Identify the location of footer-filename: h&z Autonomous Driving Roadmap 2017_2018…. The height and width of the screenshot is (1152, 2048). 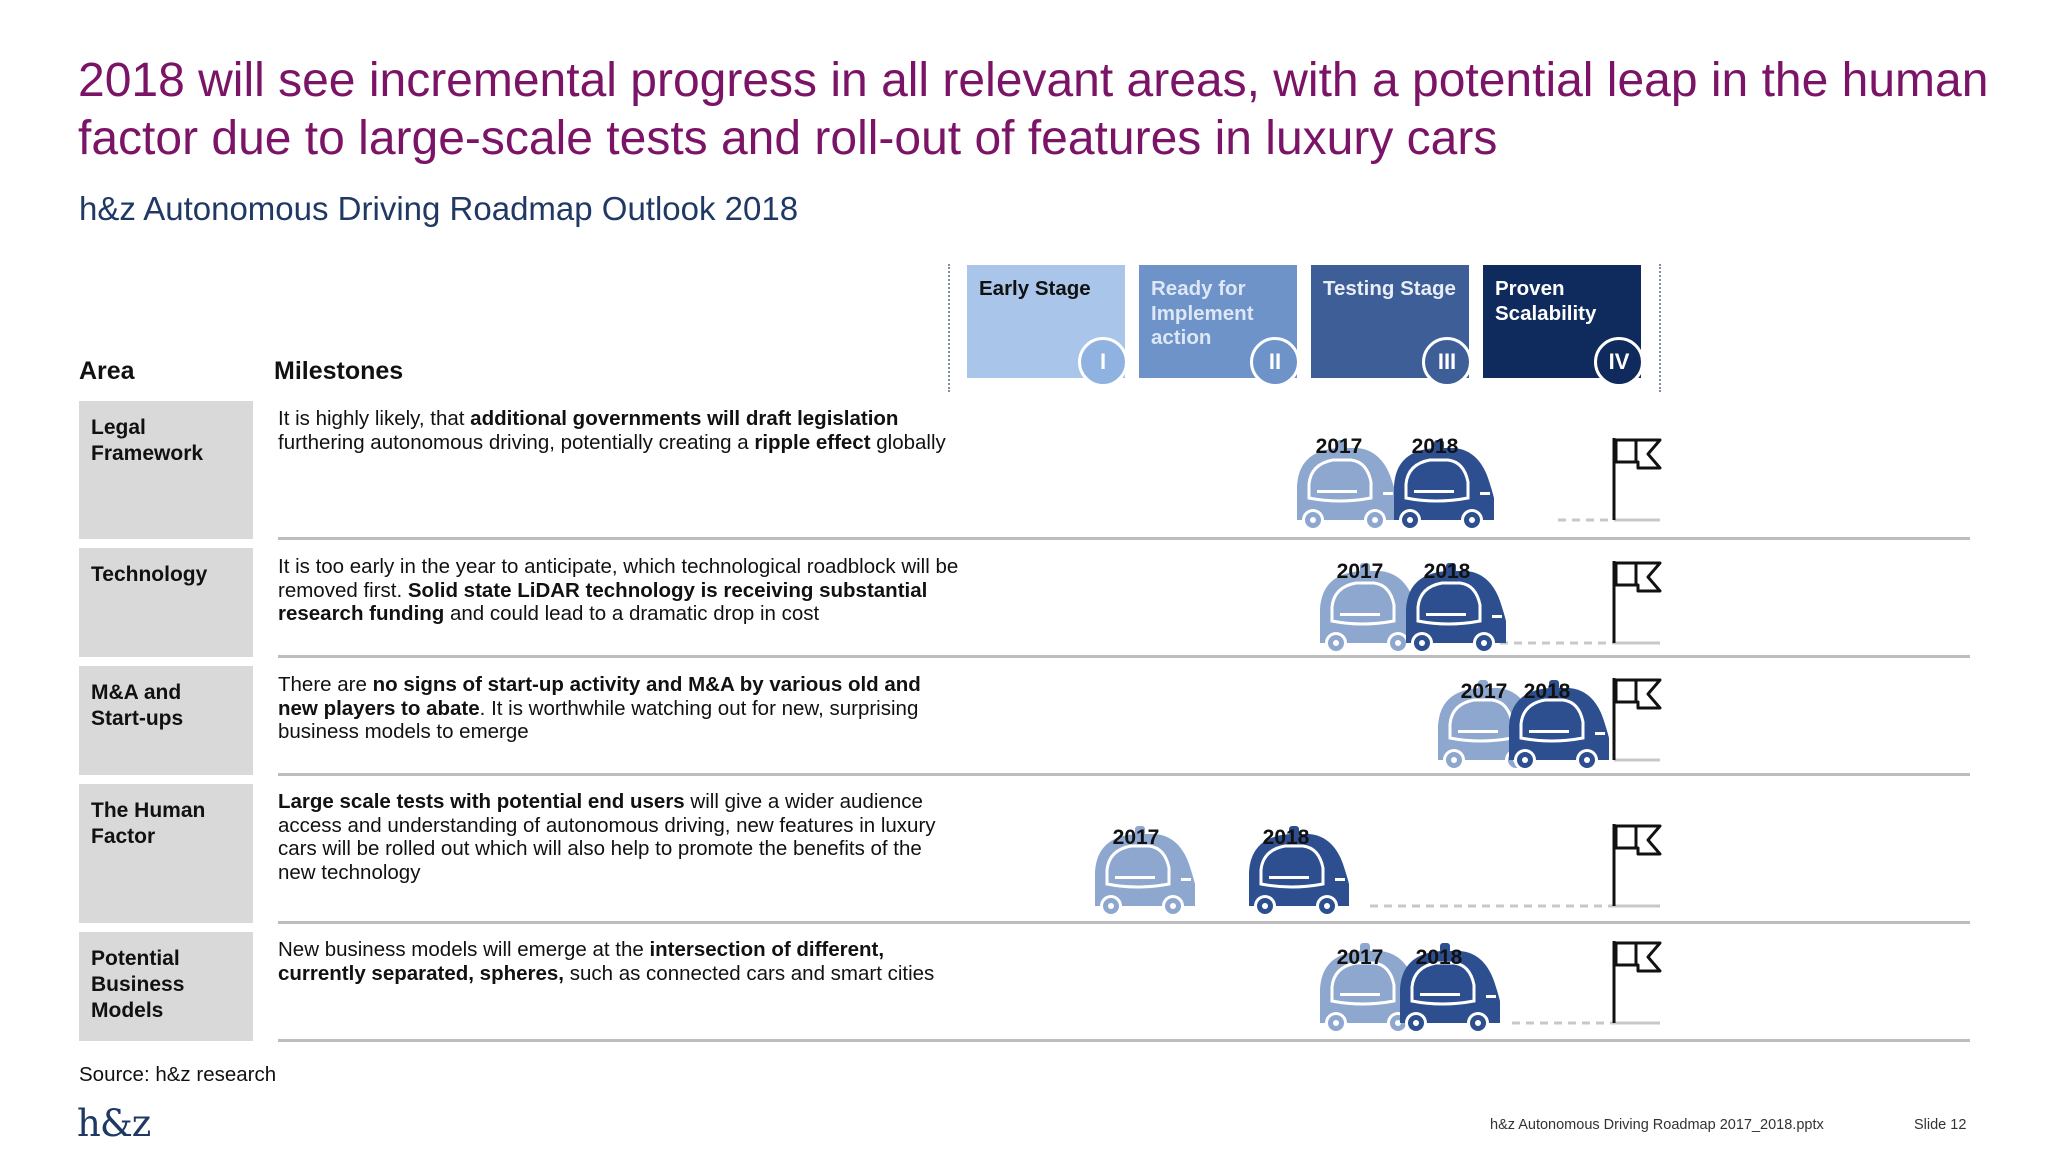
(1657, 1125).